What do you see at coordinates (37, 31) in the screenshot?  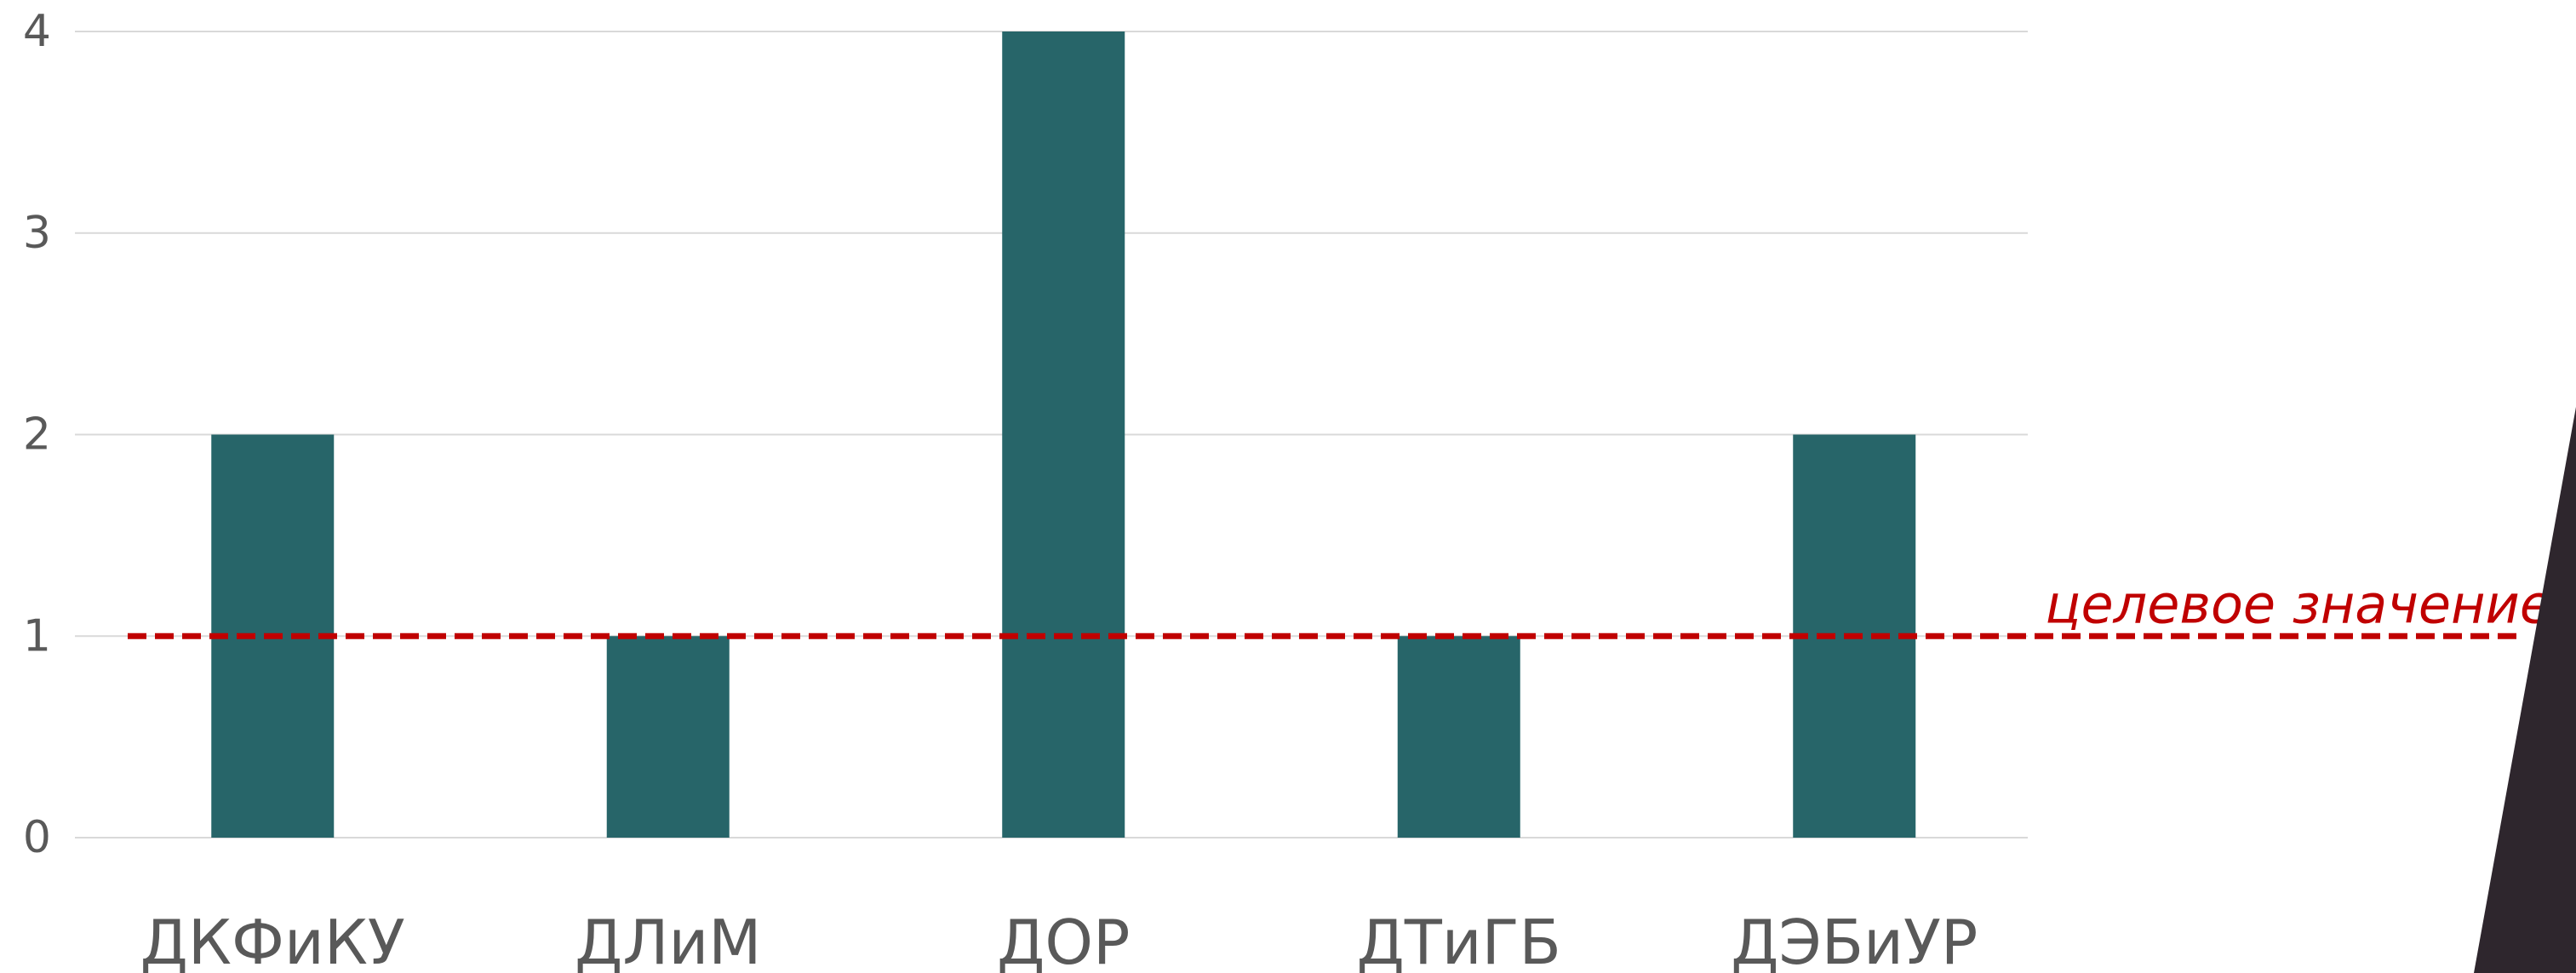 I see `y-tick-label: 4` at bounding box center [37, 31].